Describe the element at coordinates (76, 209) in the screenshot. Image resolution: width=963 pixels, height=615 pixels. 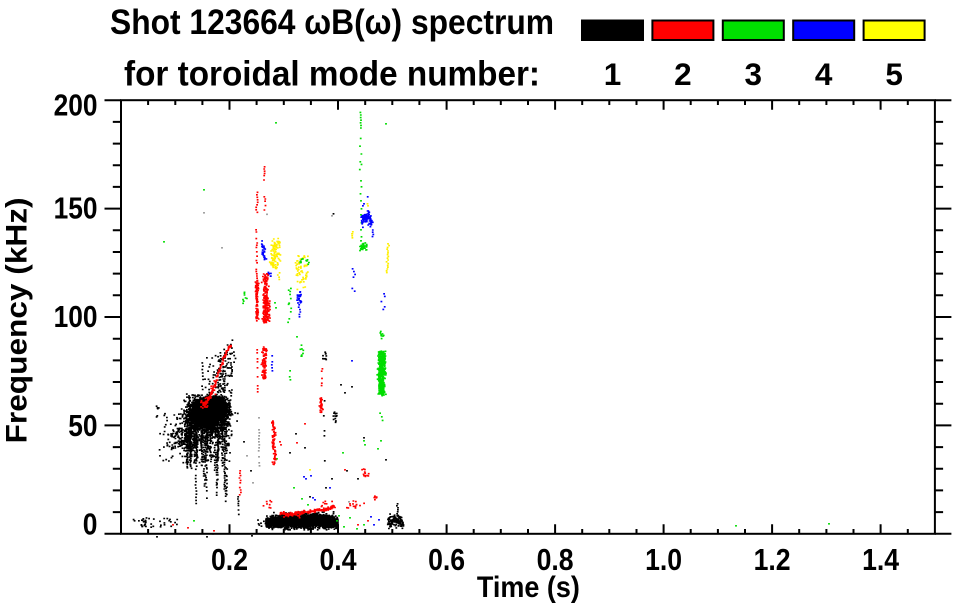
I see `svg-text: 150` at that location.